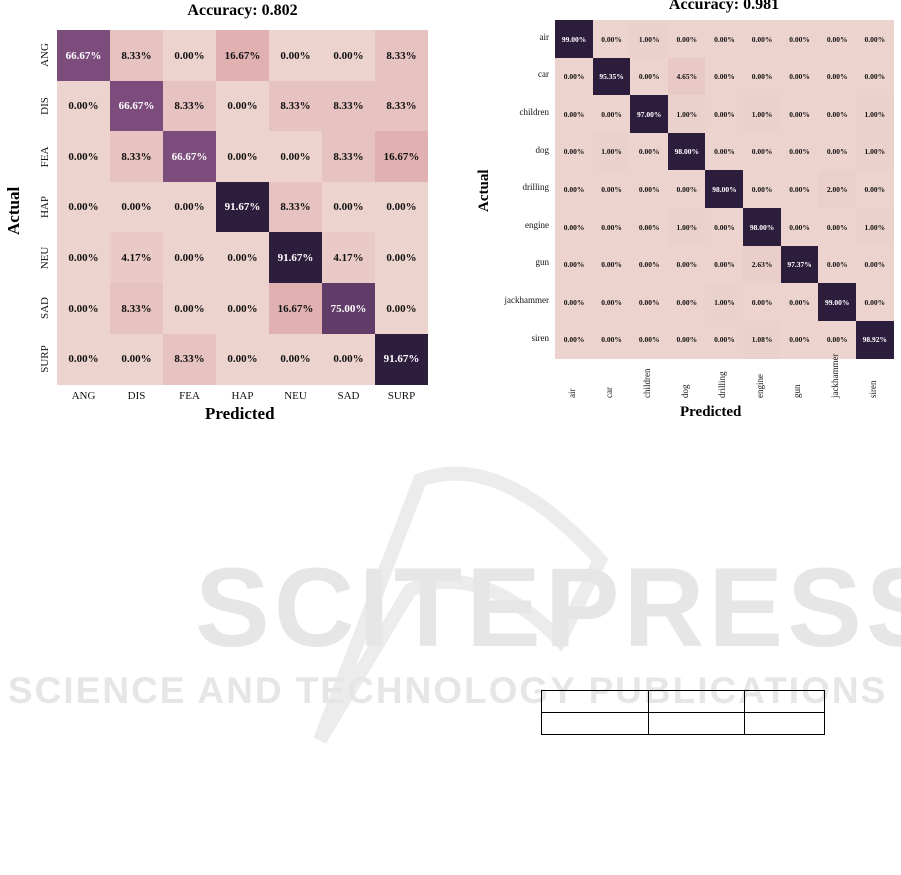 The height and width of the screenshot is (875, 901). What do you see at coordinates (536, 187) in the screenshot?
I see `y-tick-label: drilling` at bounding box center [536, 187].